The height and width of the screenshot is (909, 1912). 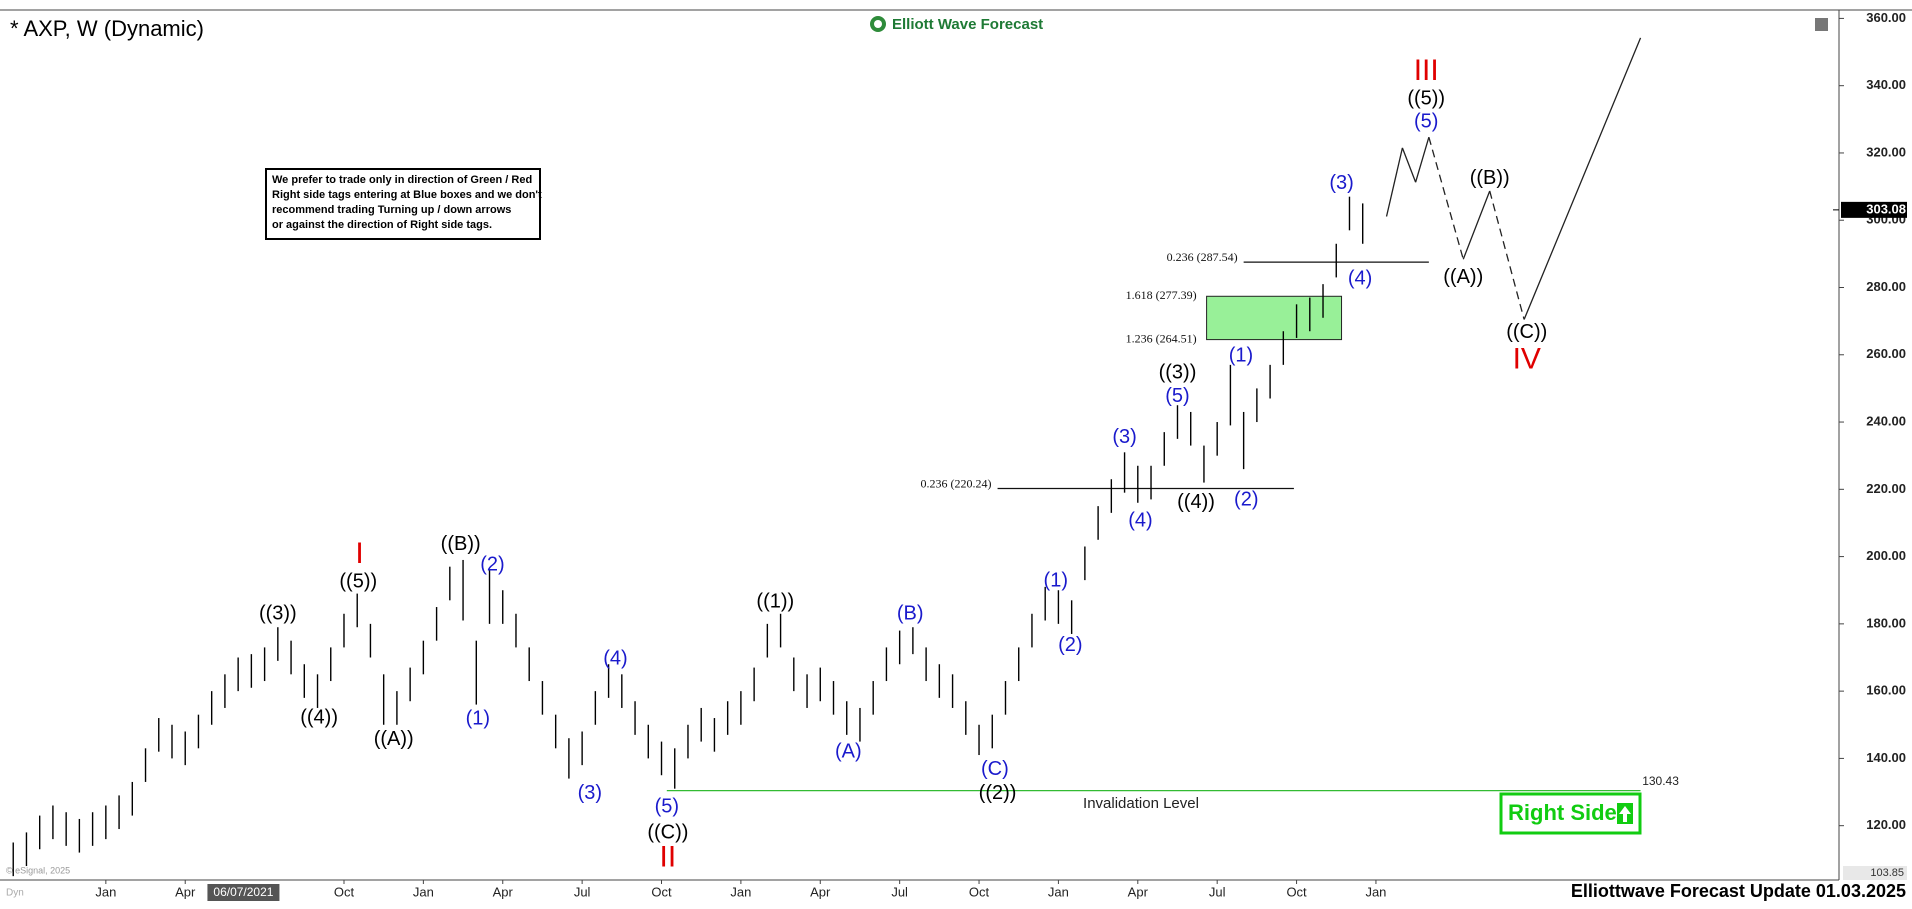 I want to click on y-tick-label: 320.00, so click(x=1886, y=151).